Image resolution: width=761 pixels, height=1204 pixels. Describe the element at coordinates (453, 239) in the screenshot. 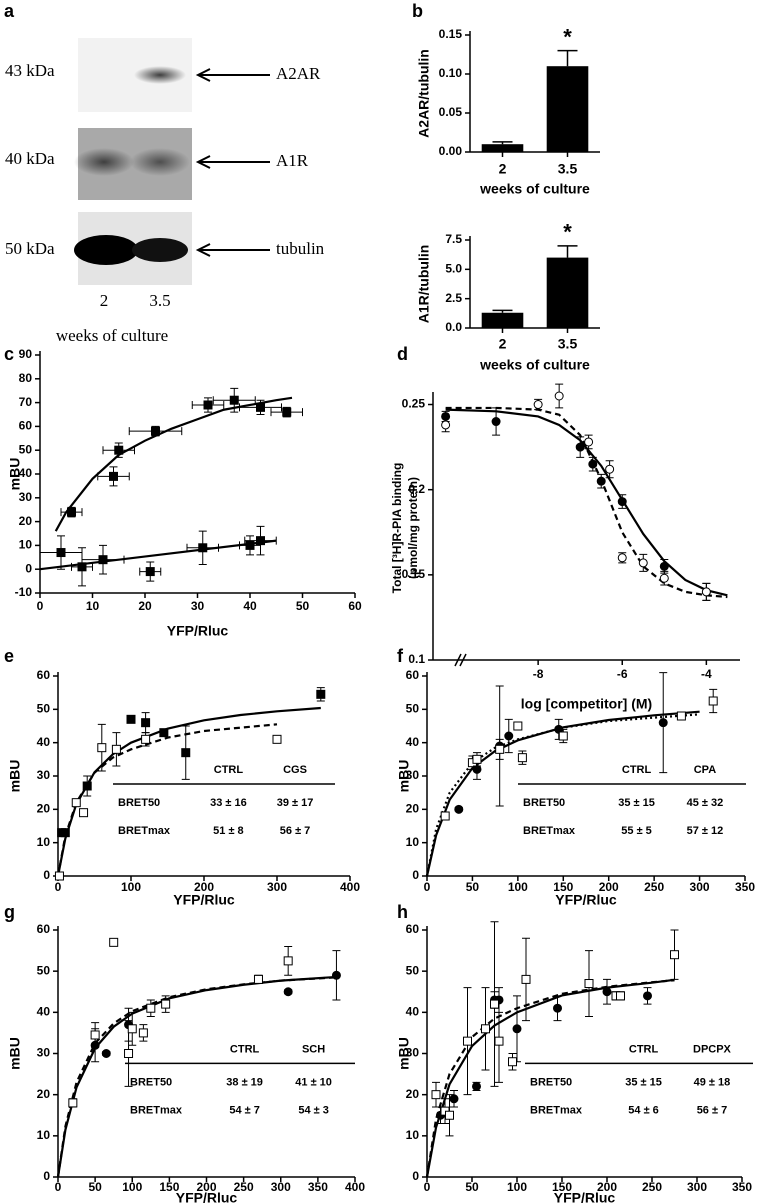

I see `y-tick-label: 7.5` at that location.